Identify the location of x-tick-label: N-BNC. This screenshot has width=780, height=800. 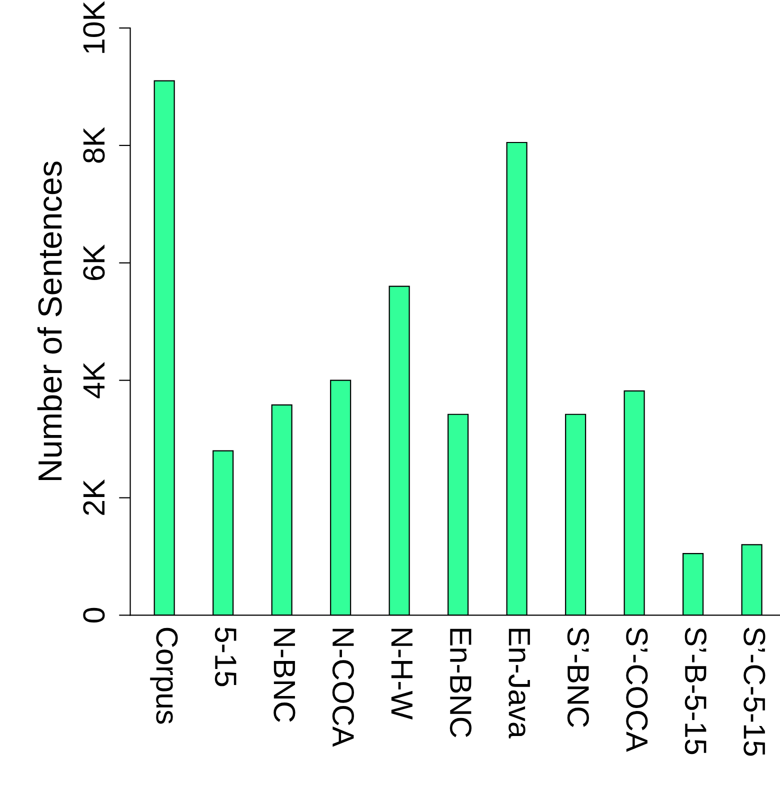
(285, 675).